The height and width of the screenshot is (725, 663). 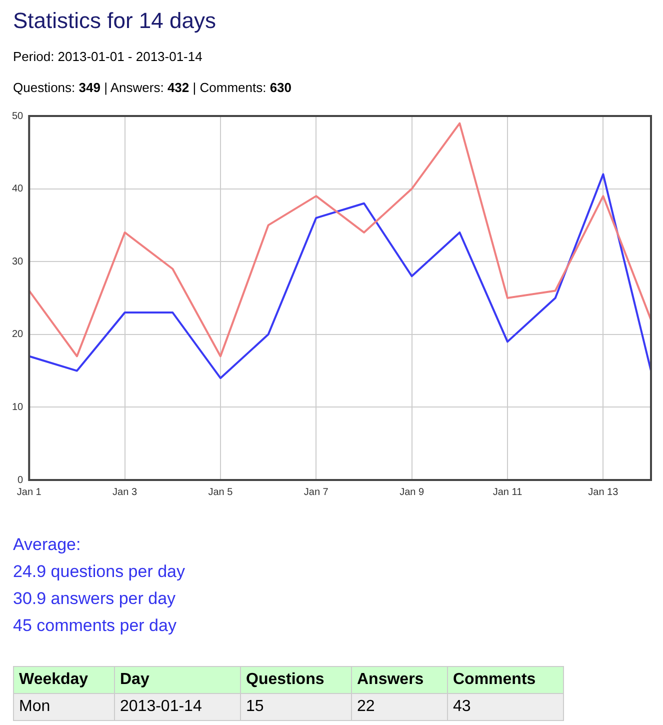 What do you see at coordinates (412, 492) in the screenshot?
I see `x-tick-label: Jan 9` at bounding box center [412, 492].